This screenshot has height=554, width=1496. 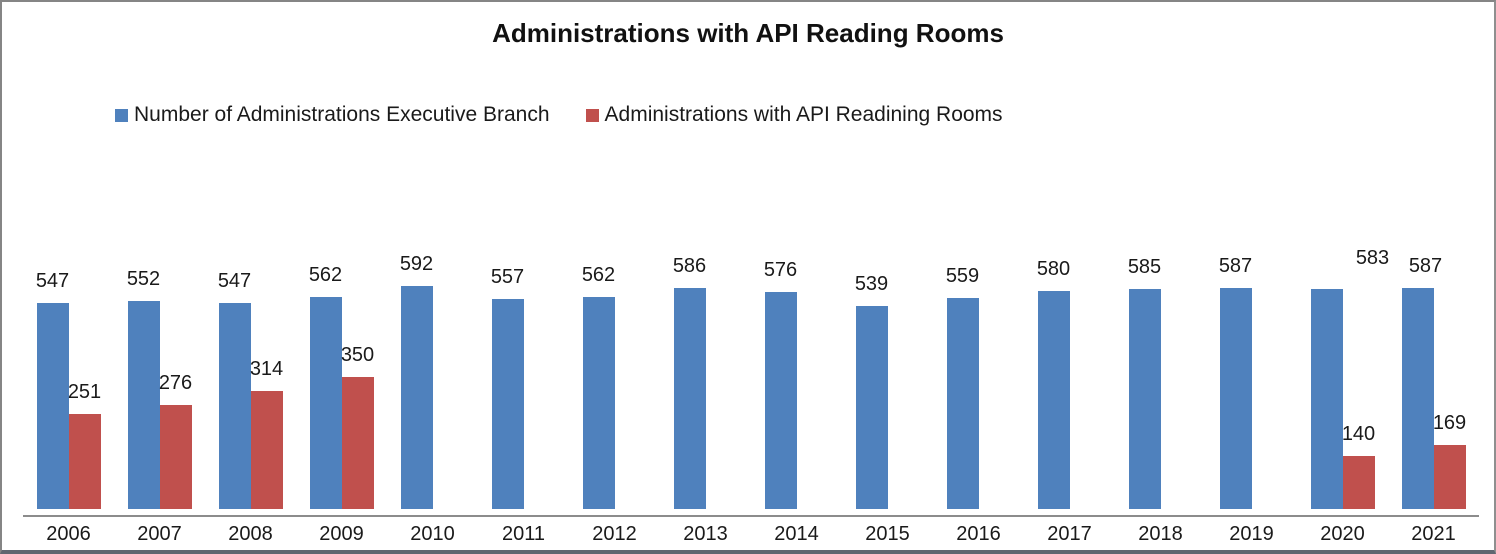 I want to click on bar-blue-2019, so click(x=1235, y=398).